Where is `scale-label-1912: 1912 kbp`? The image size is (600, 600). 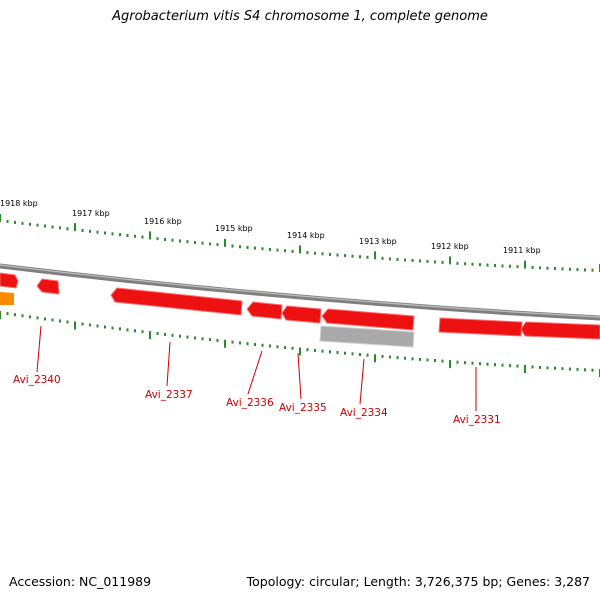 scale-label-1912: 1912 kbp is located at coordinates (450, 246).